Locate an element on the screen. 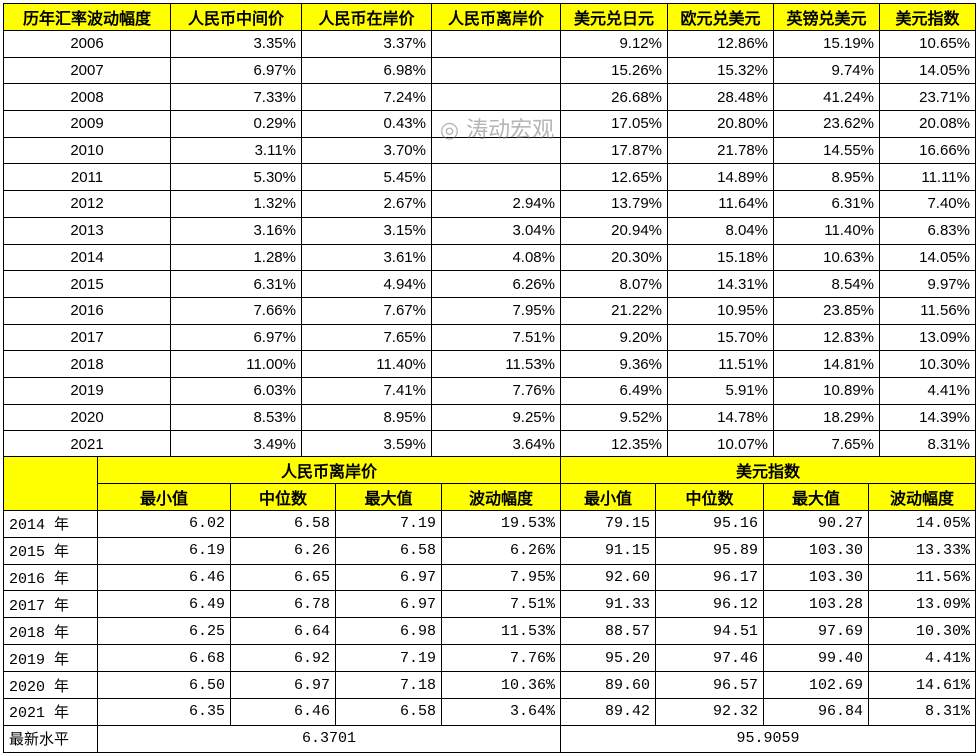 The height and width of the screenshot is (753, 979). group-header-cnh: 人民币离岸价 is located at coordinates (329, 470).